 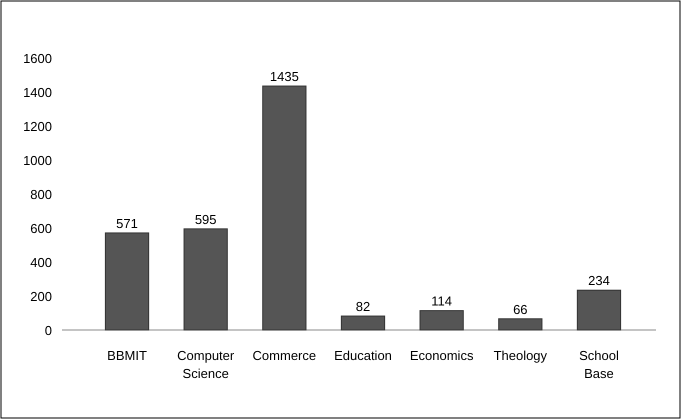 I want to click on y-tick-label: 400, so click(x=41, y=262).